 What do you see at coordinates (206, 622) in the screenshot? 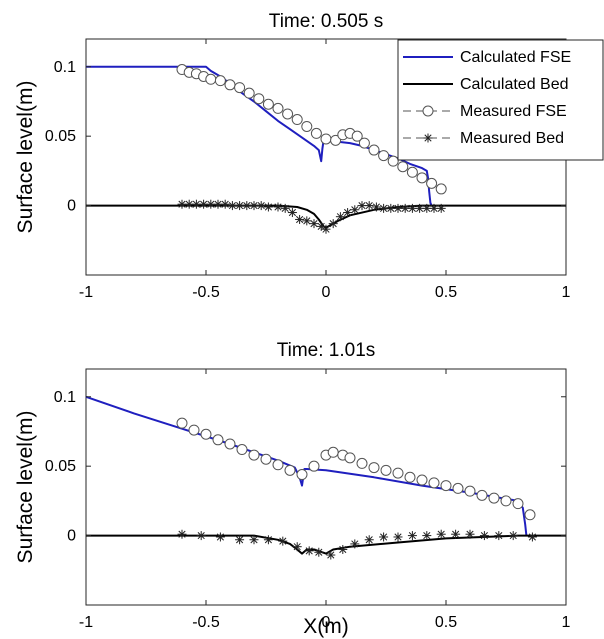
I see `x-tick-label: -0.5` at bounding box center [206, 622].